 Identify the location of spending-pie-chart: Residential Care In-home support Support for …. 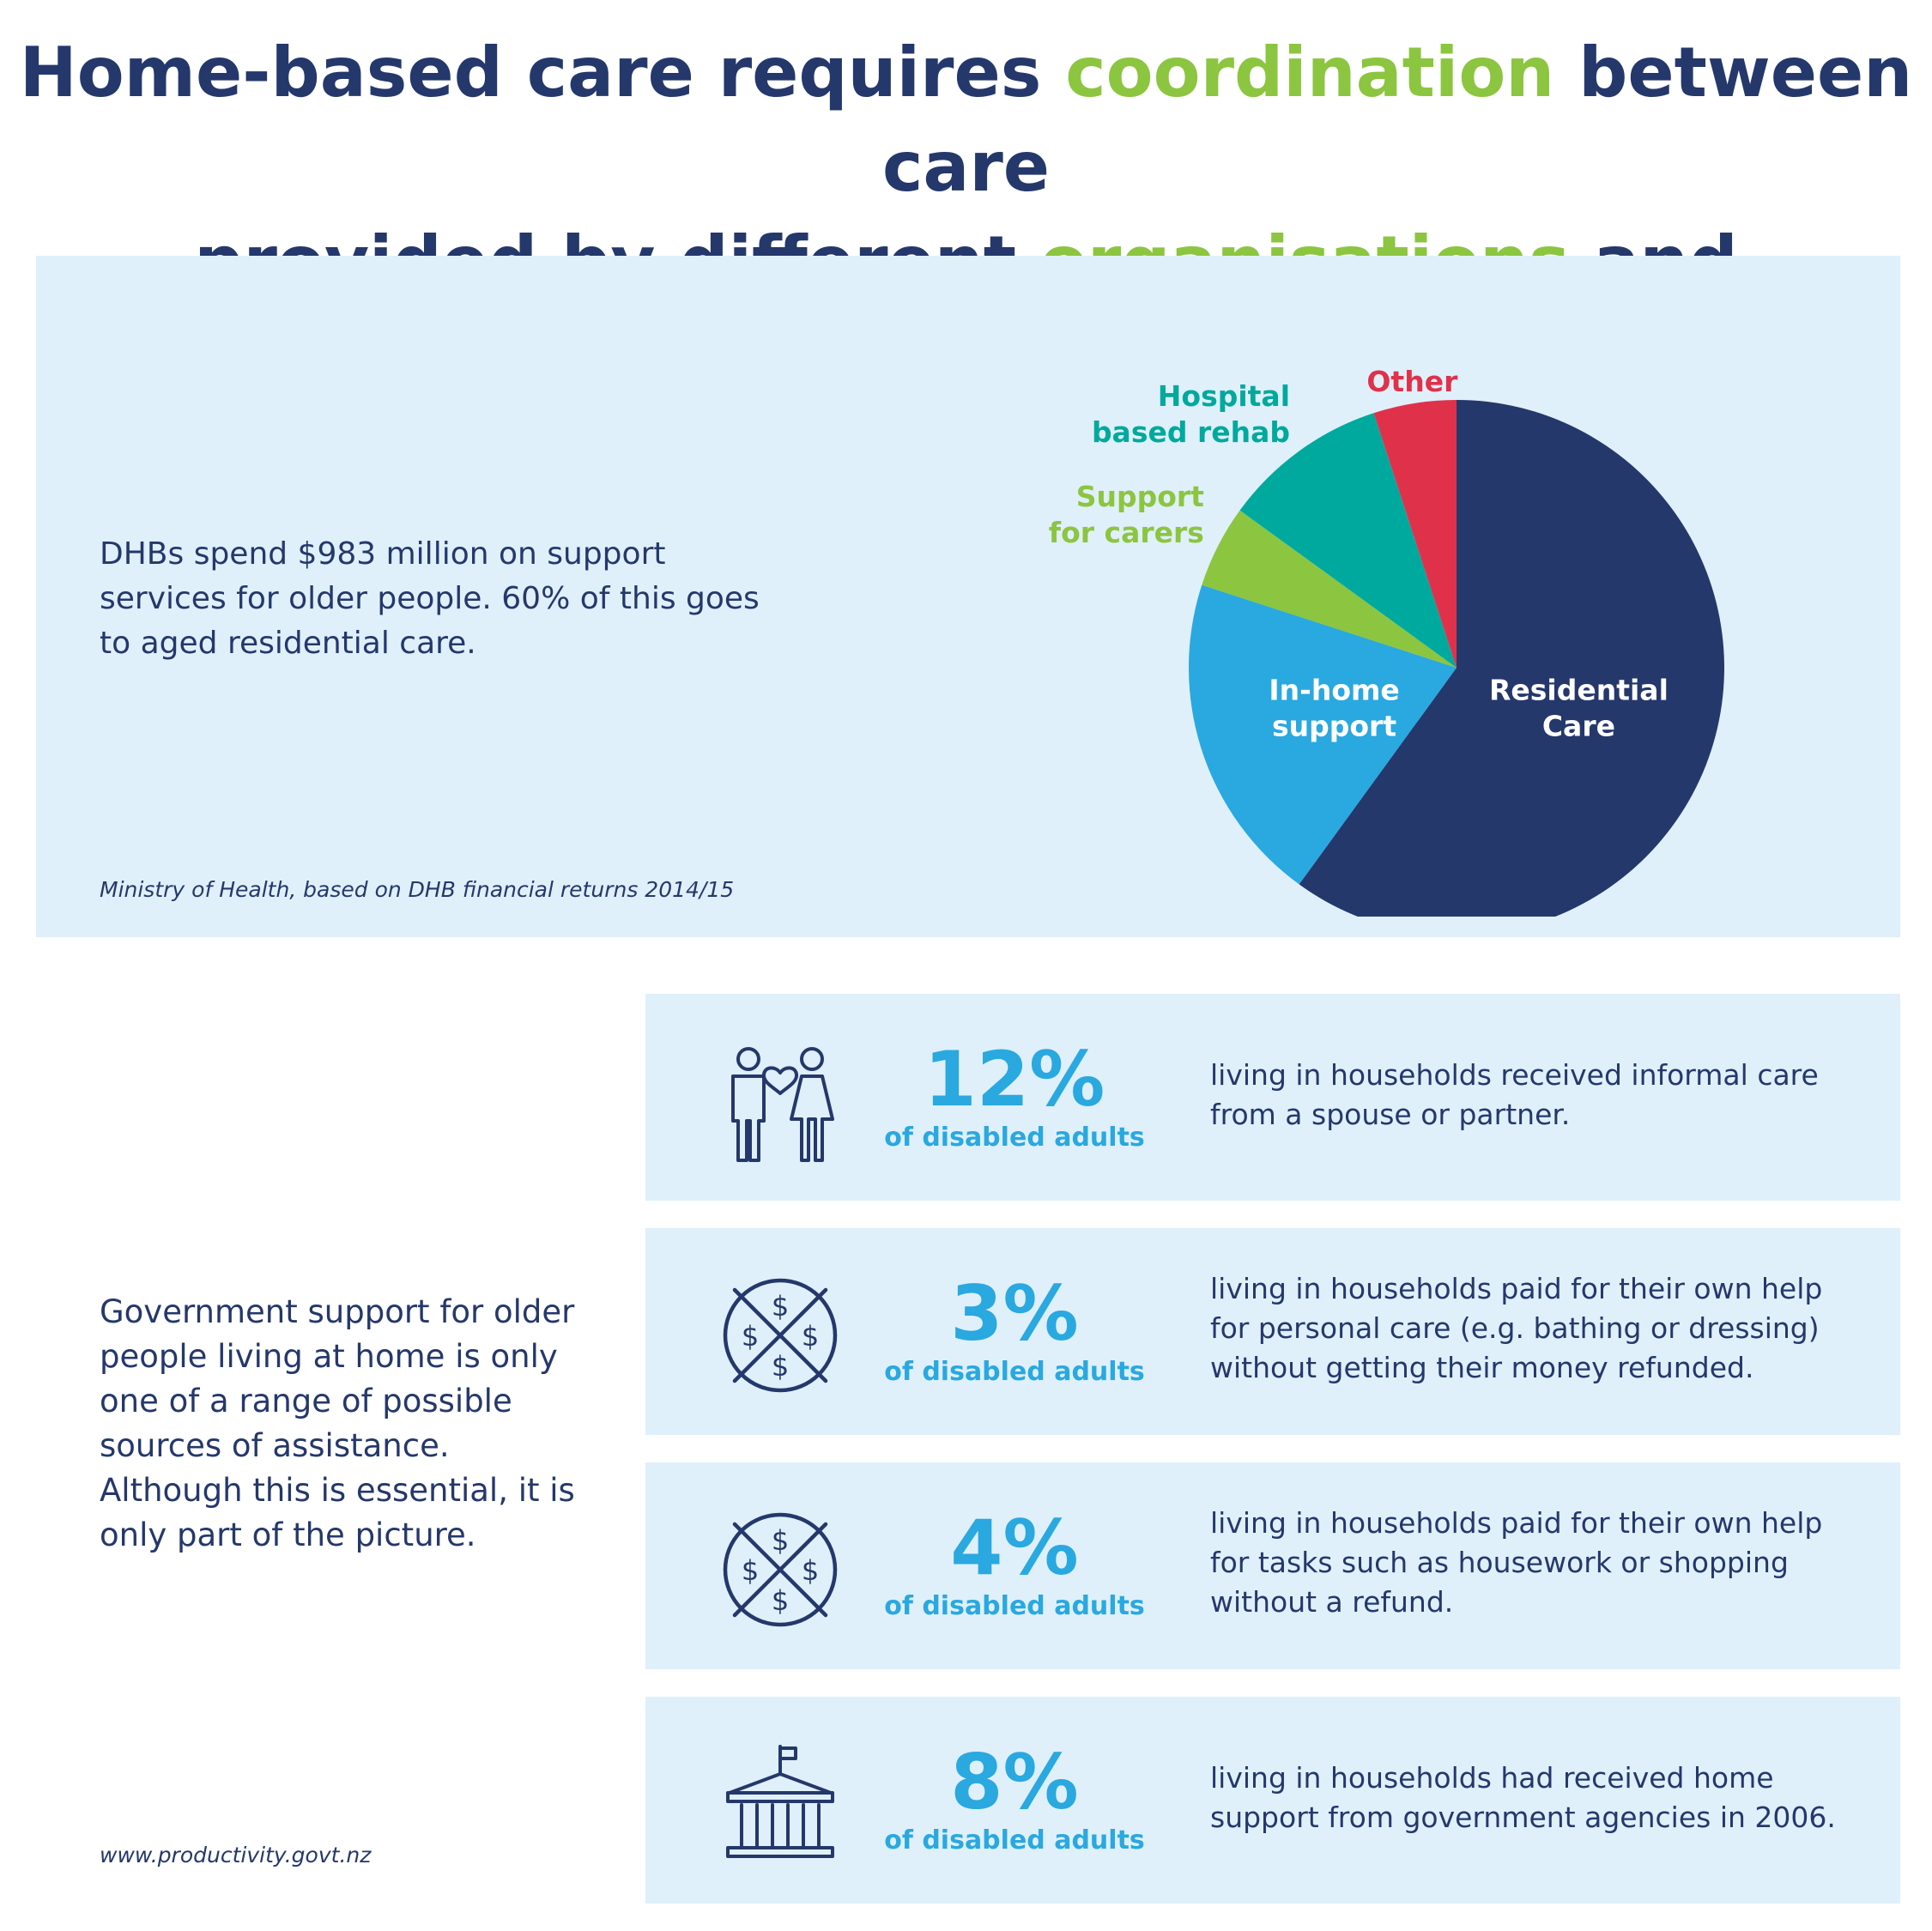
(1387, 641).